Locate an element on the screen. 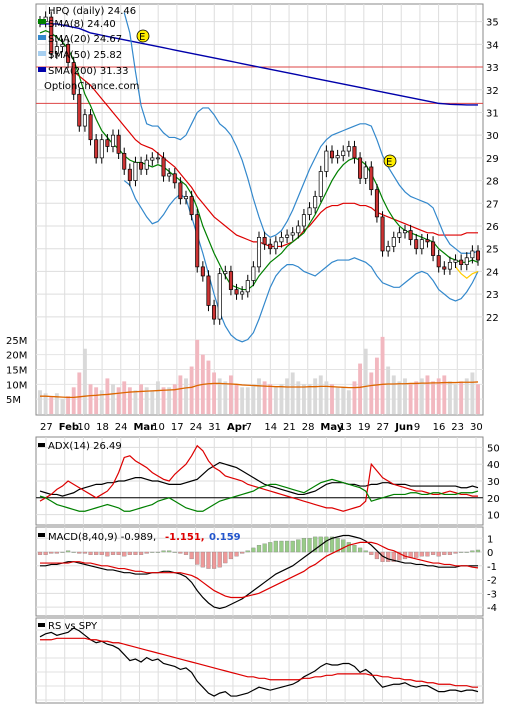 This screenshot has width=526, height=706. volume-tick-label: 15M is located at coordinates (16, 371).